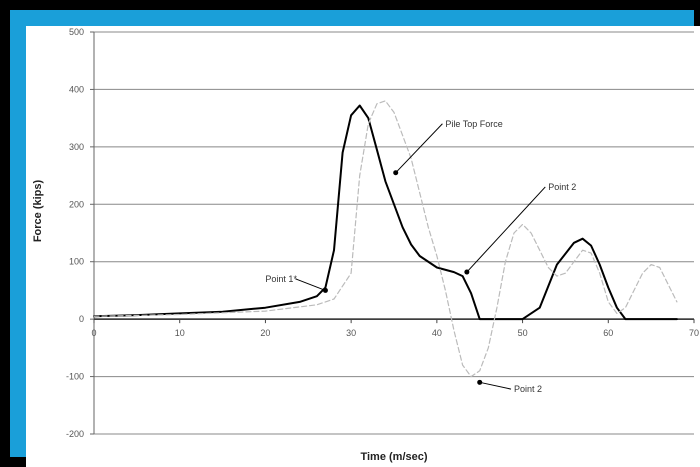  I want to click on x-tick-label: 70, so click(694, 333).